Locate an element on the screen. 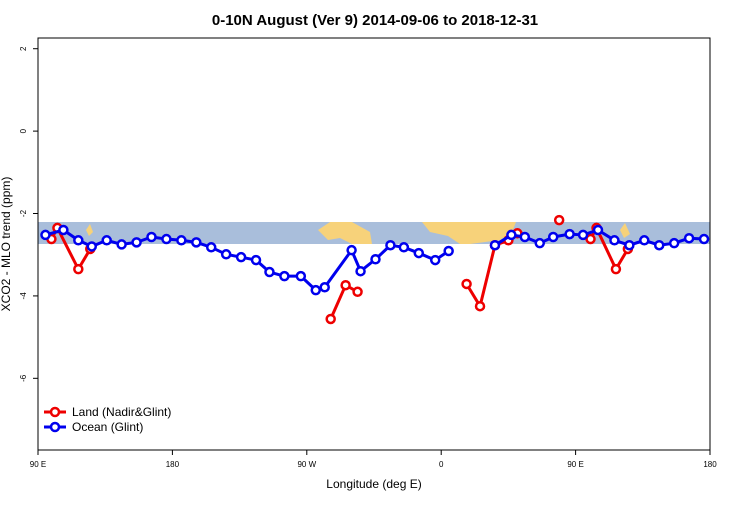  x-tick-label: 90 W is located at coordinates (306, 464).